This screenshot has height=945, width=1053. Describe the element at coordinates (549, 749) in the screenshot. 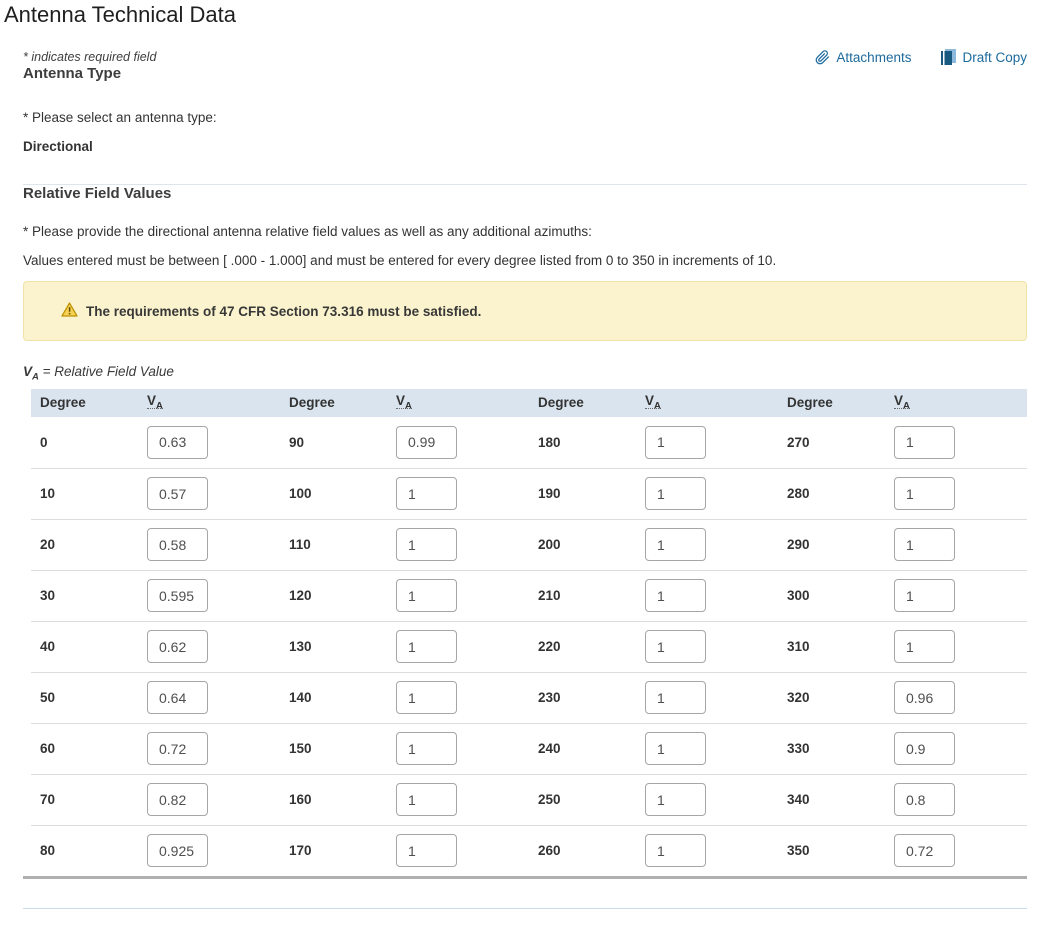

I see `degree-label: 240` at that location.